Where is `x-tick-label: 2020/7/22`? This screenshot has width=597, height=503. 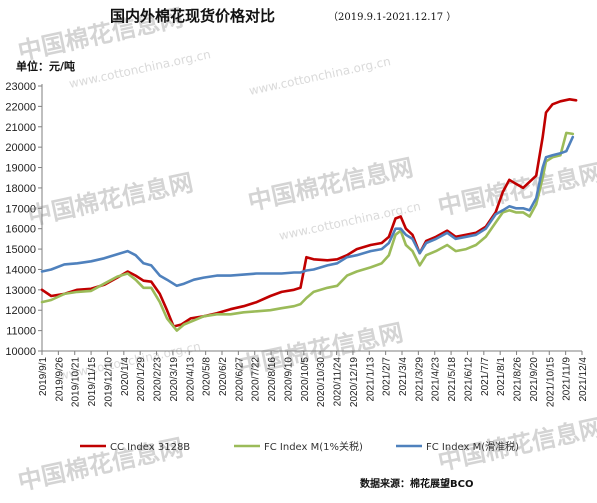
x-tick-label: 2020/7/22 is located at coordinates (256, 379).